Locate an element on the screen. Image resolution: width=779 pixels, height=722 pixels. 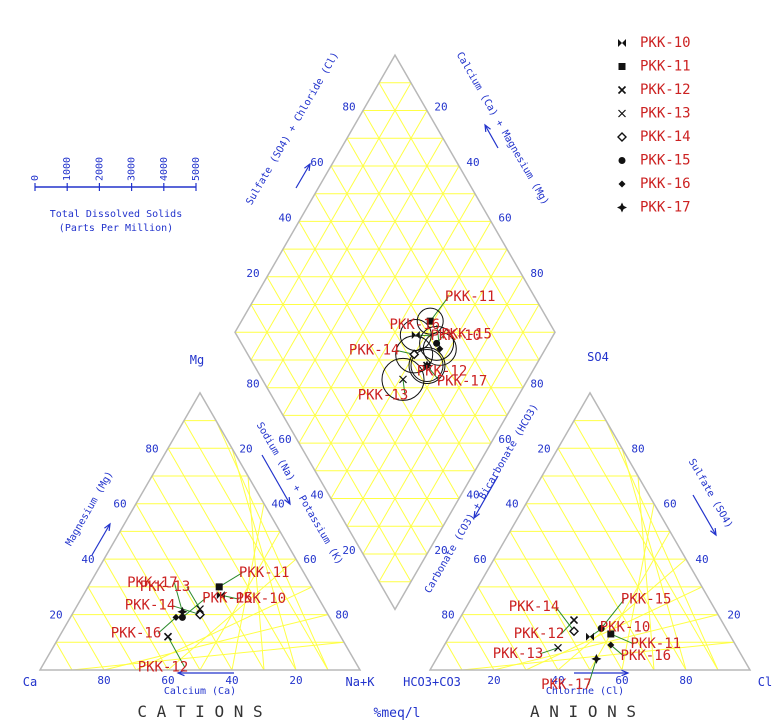
corner-mg-label: Mg is located at coordinates (197, 360).